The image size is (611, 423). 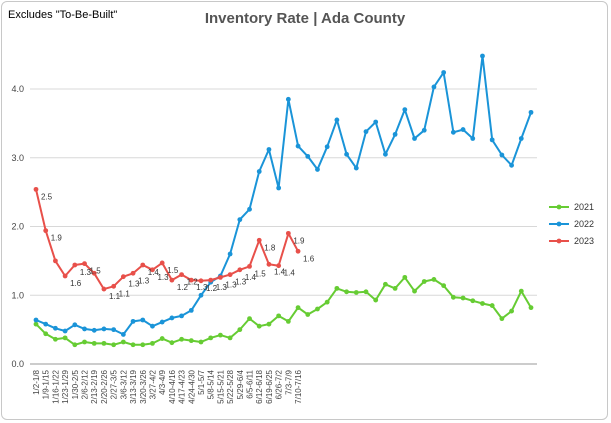 I want to click on series-line-2023, so click(x=167, y=240).